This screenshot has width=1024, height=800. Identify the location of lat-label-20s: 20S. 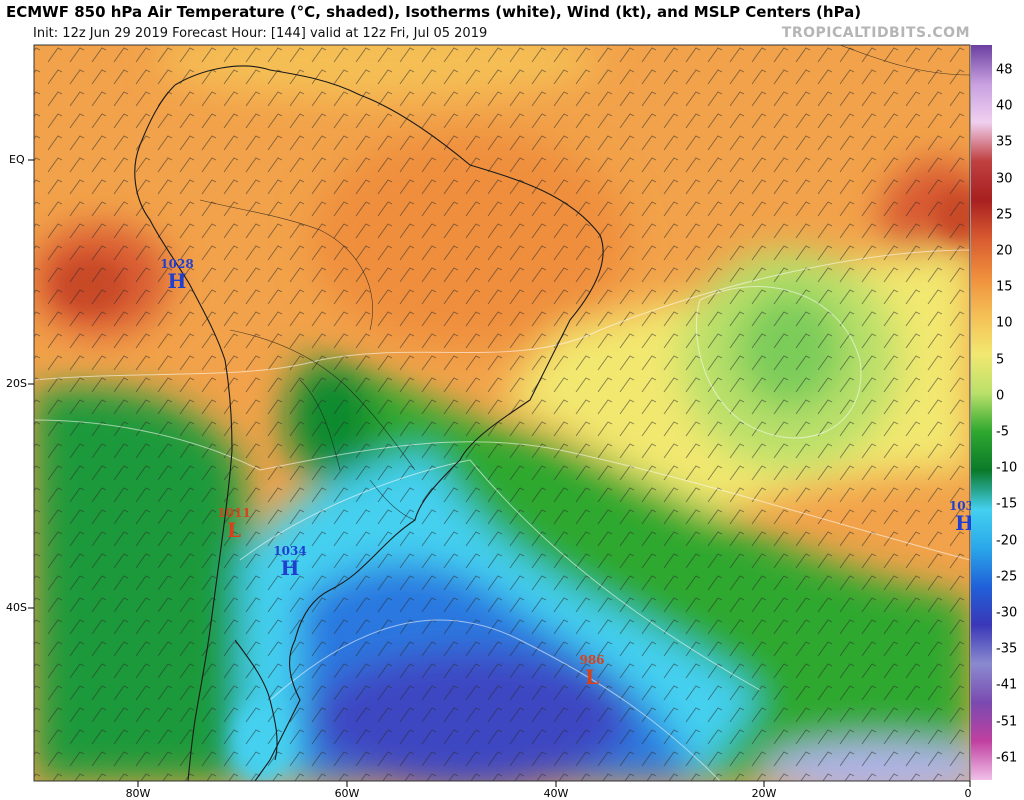
(16, 383).